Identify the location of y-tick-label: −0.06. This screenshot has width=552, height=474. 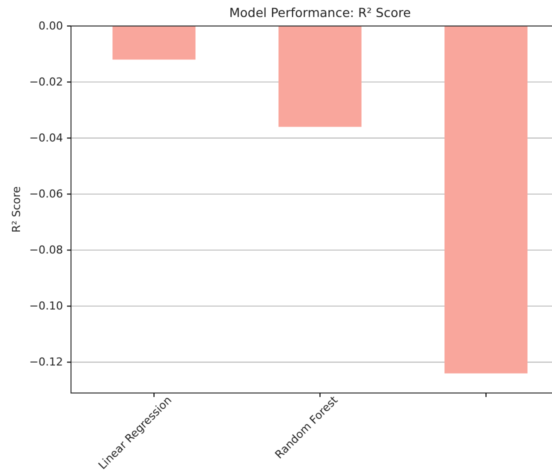
(46, 194).